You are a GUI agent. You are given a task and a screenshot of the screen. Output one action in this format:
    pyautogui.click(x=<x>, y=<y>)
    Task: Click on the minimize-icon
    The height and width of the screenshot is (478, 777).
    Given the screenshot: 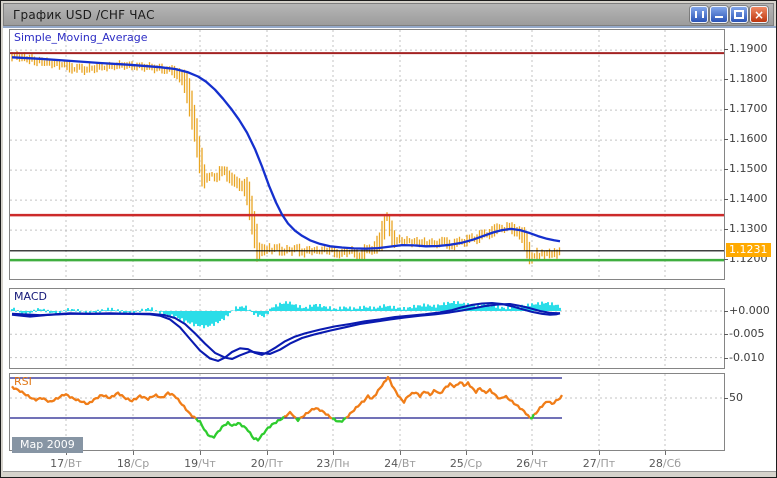 What is the action you would take?
    pyautogui.click(x=719, y=17)
    